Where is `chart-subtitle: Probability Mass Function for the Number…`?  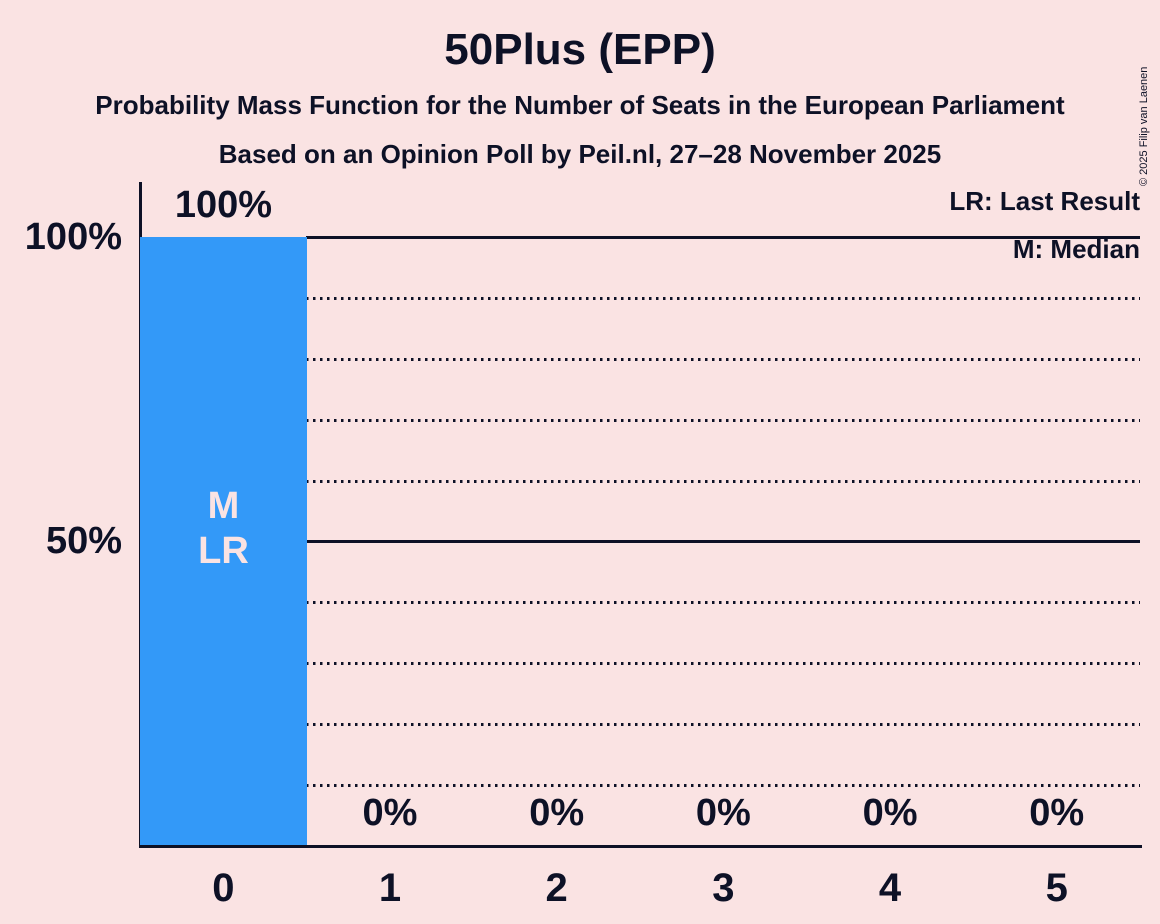 chart-subtitle: Probability Mass Function for the Number… is located at coordinates (580, 105).